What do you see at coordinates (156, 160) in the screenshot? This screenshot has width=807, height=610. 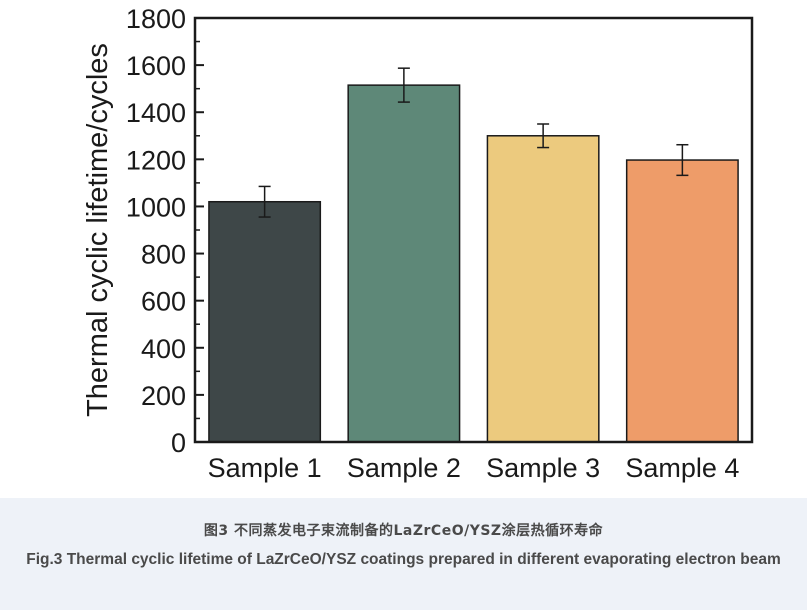 I see `y-tick-label: 1200` at bounding box center [156, 160].